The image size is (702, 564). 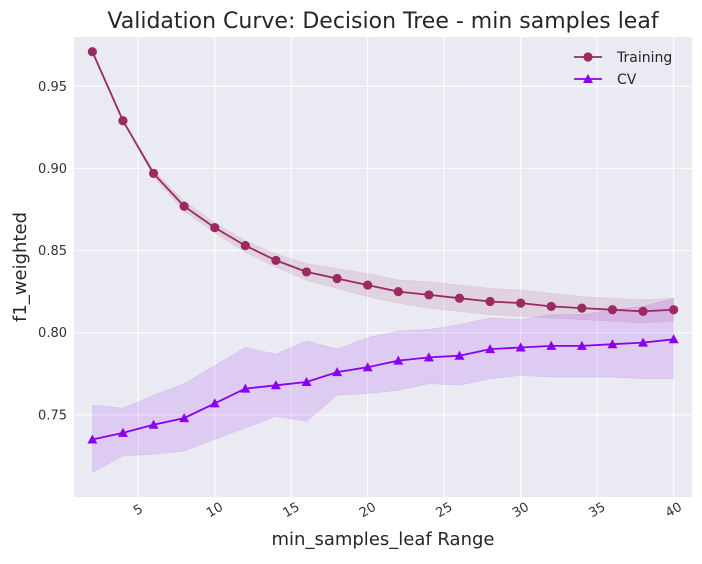 What do you see at coordinates (674, 510) in the screenshot?
I see `x-tick-label: 40` at bounding box center [674, 510].